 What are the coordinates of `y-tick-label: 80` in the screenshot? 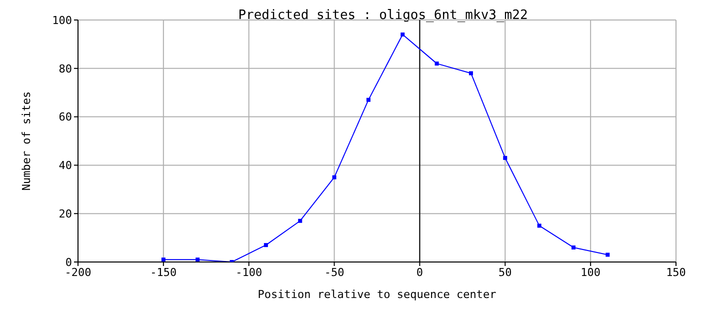 It's located at (65, 69).